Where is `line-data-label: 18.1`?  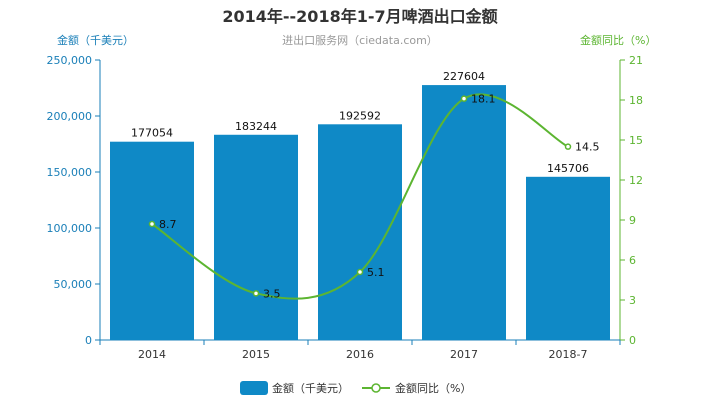
line-data-label: 18.1 is located at coordinates (483, 99).